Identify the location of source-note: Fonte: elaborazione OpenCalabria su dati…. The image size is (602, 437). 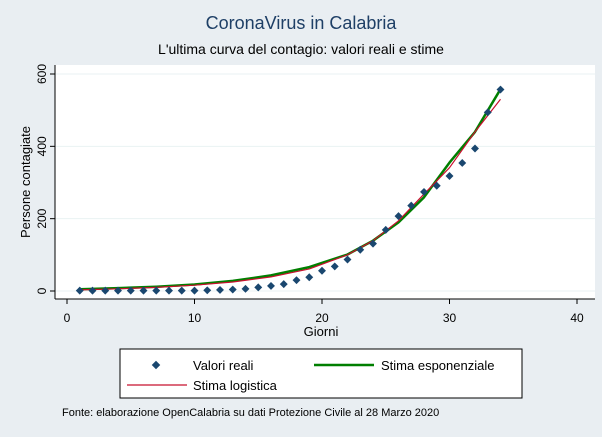
(250, 413).